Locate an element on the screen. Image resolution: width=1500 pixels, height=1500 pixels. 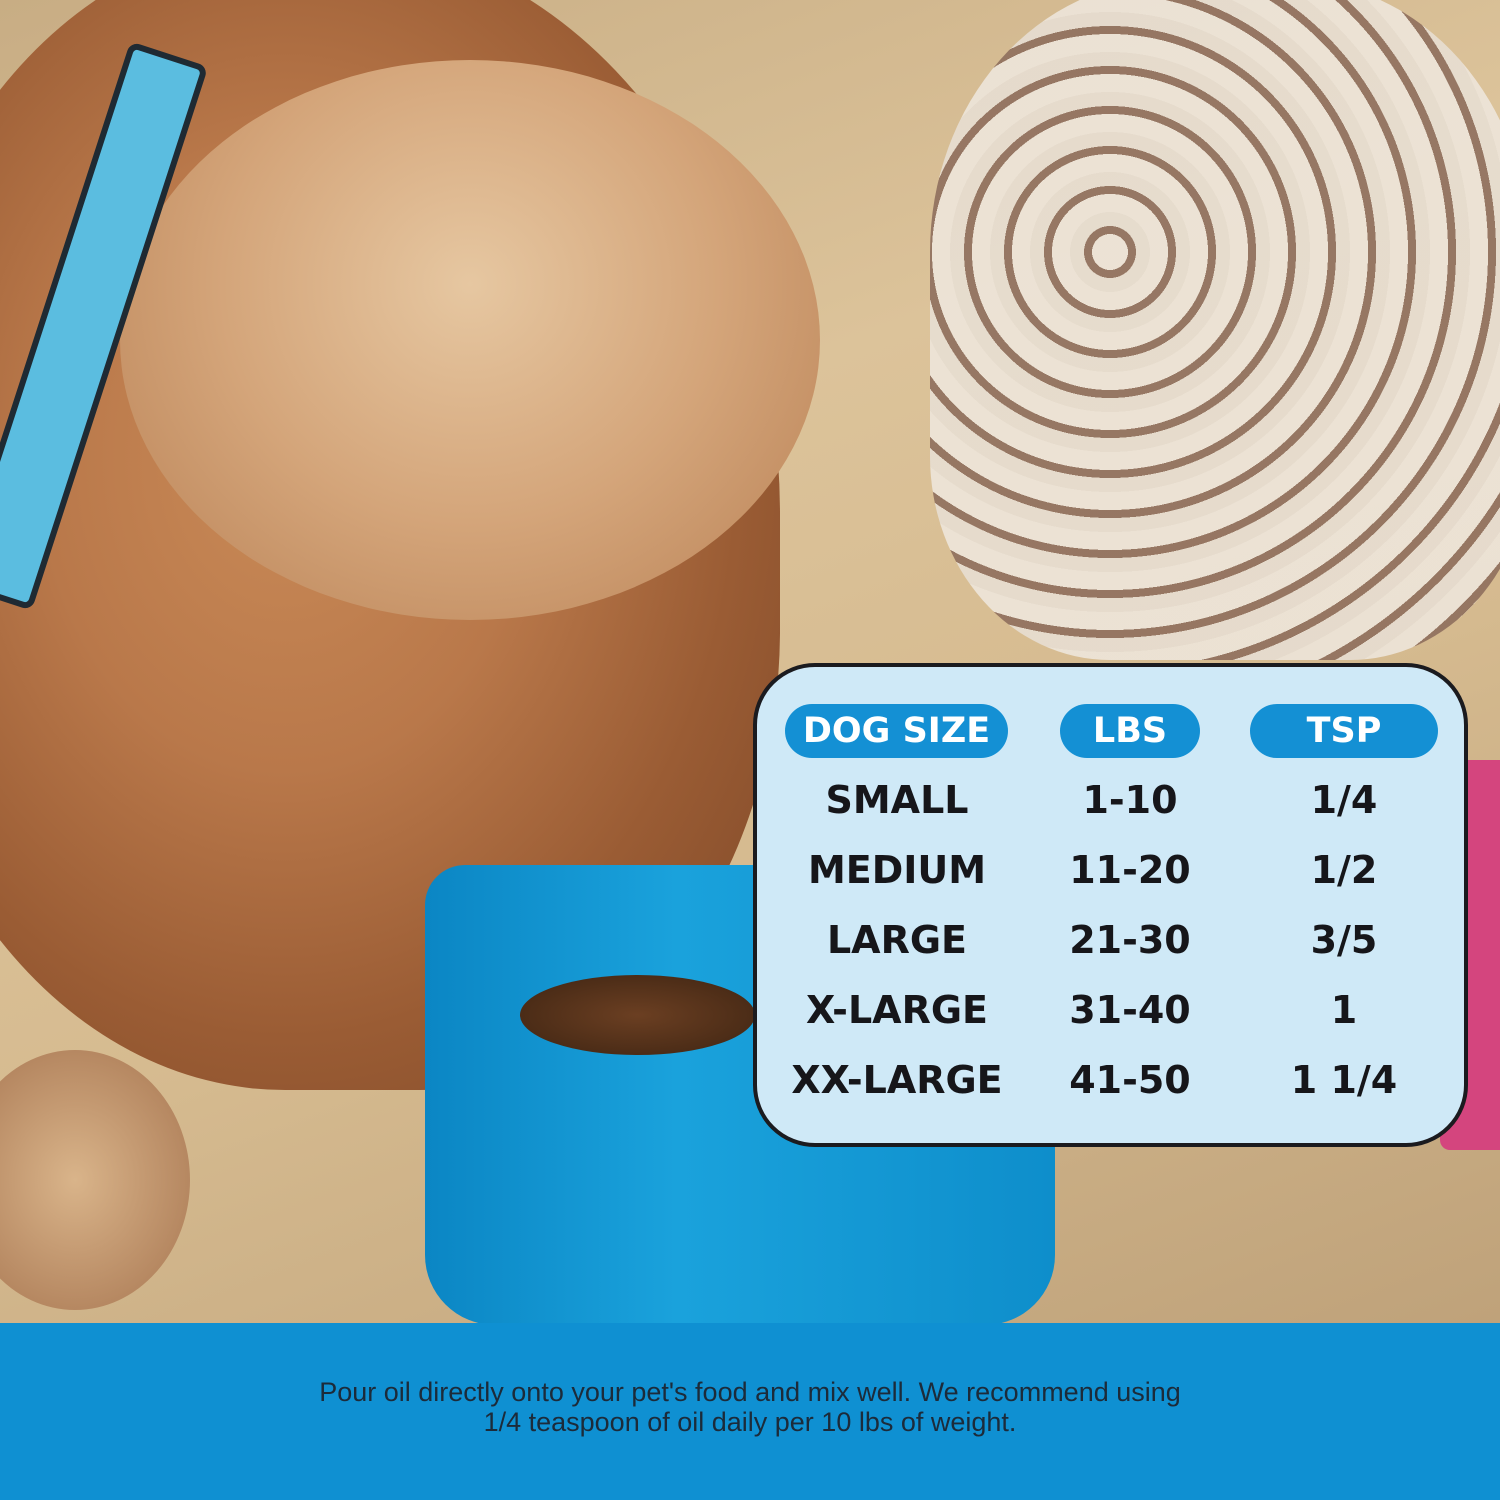
dog-paw is located at coordinates (95, 1180).